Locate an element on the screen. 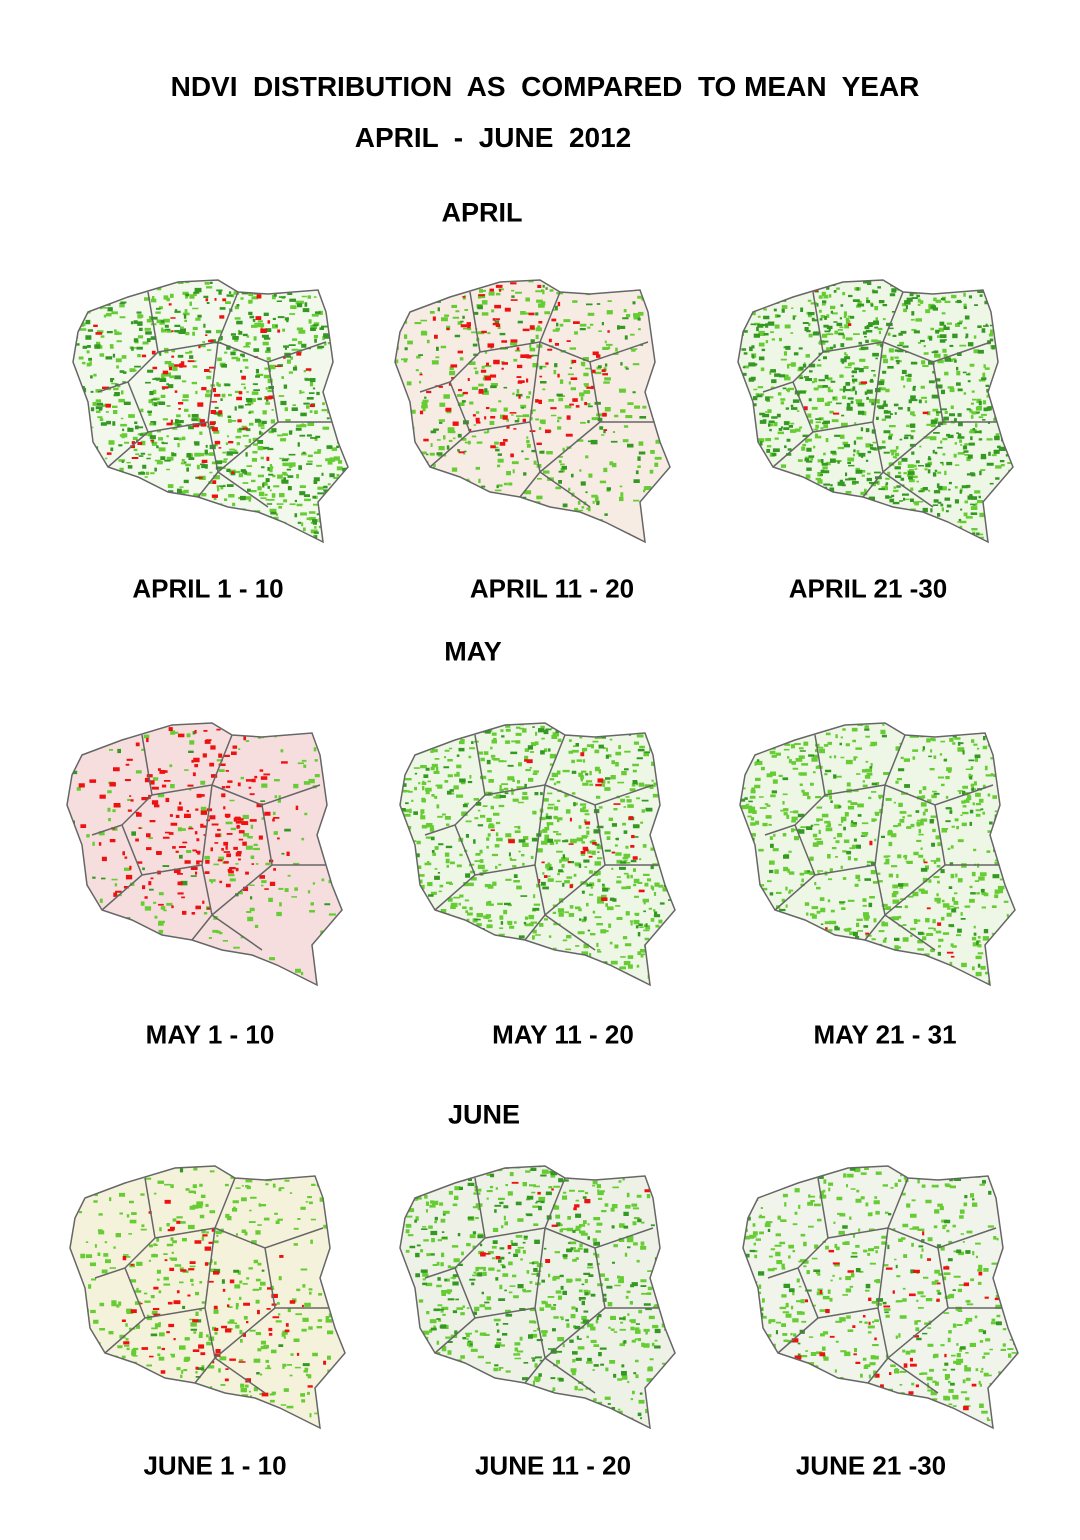 The height and width of the screenshot is (1540, 1080). map-label: APRIL 1 - 10 is located at coordinates (208, 588).